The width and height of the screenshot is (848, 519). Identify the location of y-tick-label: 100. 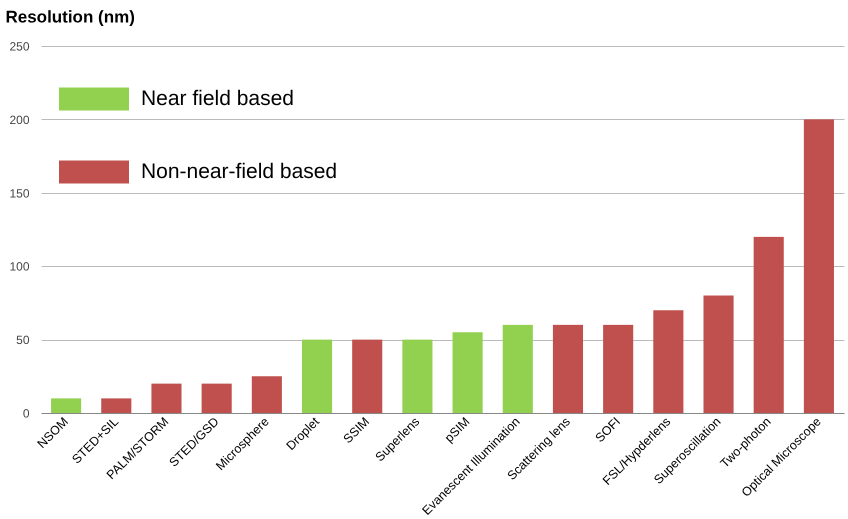
(19, 267).